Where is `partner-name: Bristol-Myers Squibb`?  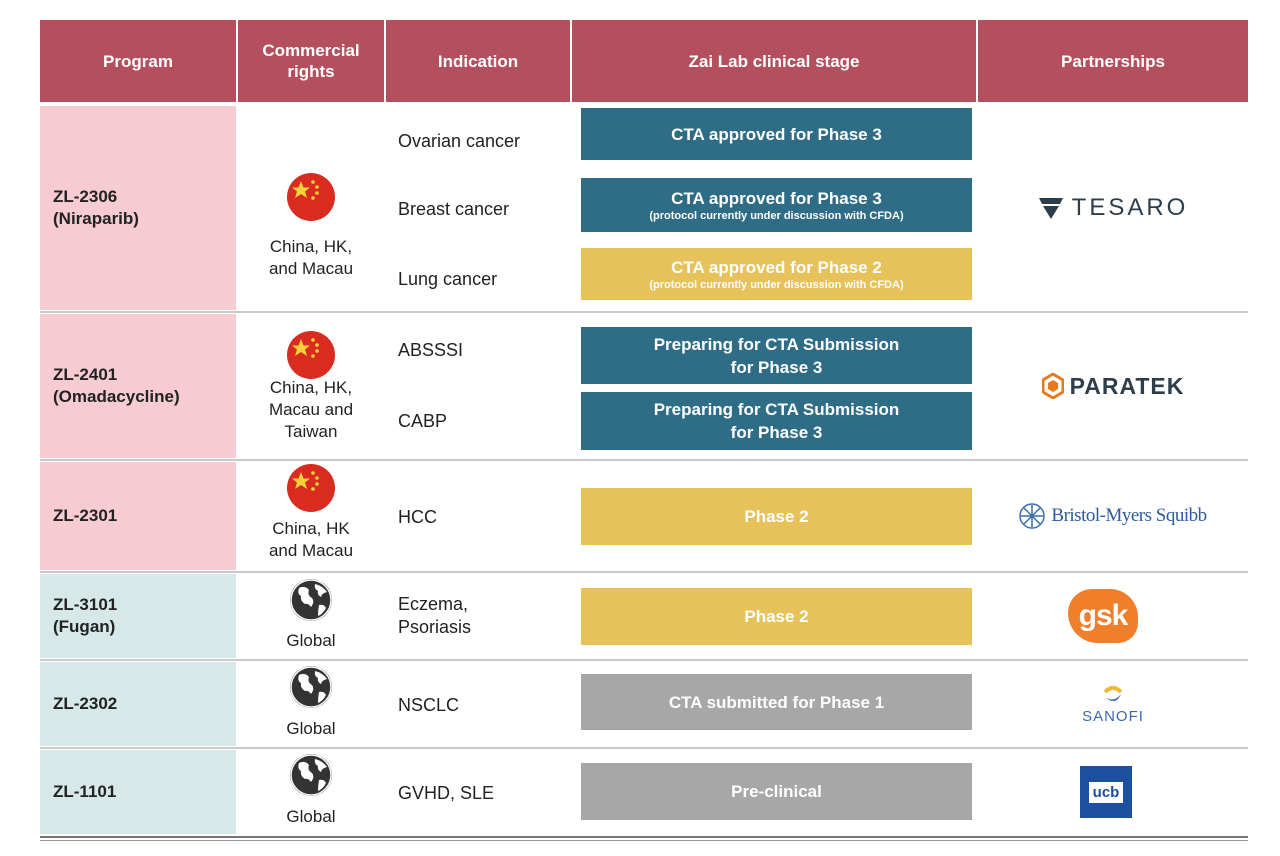
partner-name: Bristol-Myers Squibb is located at coordinates (1129, 515).